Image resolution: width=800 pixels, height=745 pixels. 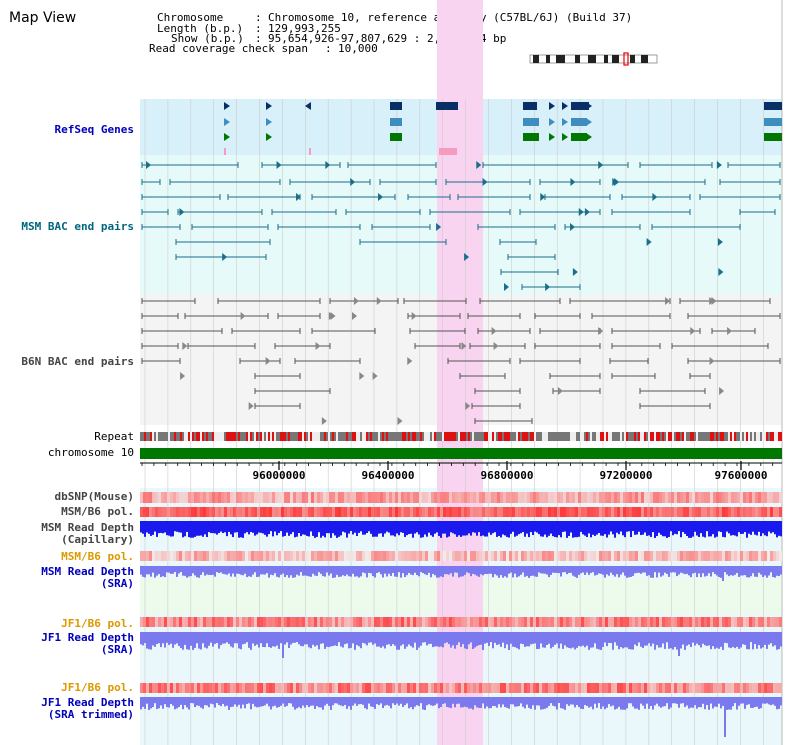 What do you see at coordinates (251, 406) in the screenshot?
I see `b6n-bac-end-mark` at bounding box center [251, 406].